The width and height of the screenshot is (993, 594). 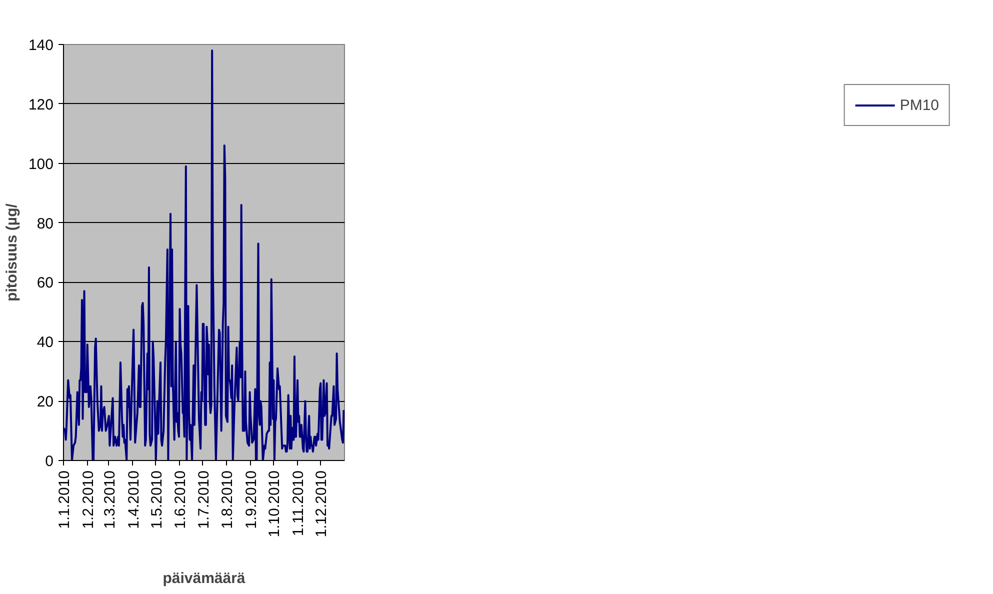 I want to click on y-tick-label: 100, so click(x=41, y=164).